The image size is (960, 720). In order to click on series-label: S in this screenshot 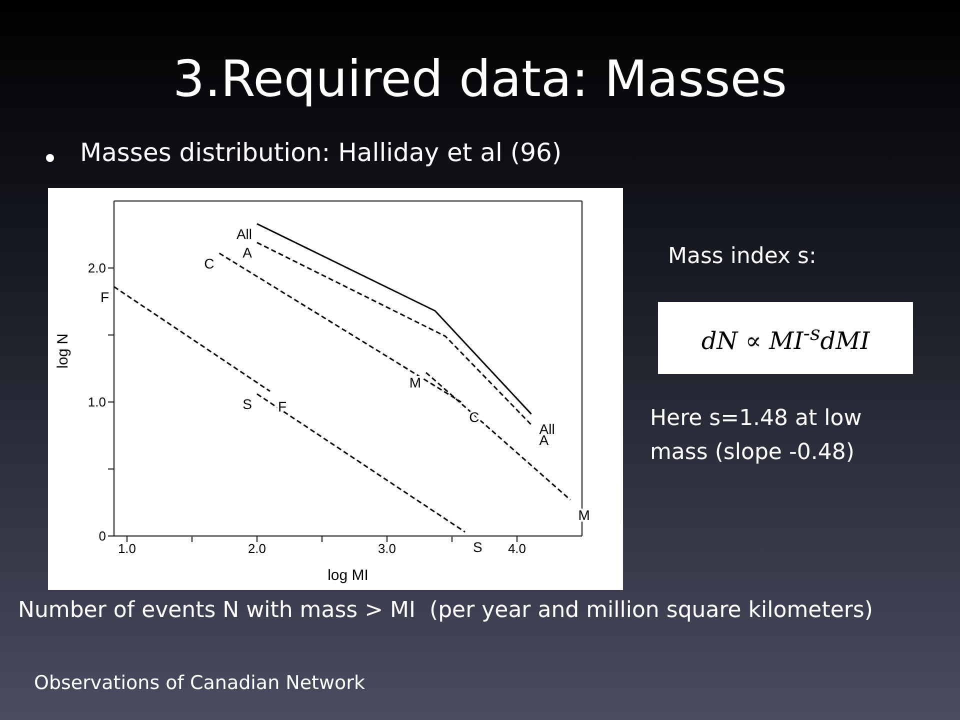, I will do `click(247, 404)`.